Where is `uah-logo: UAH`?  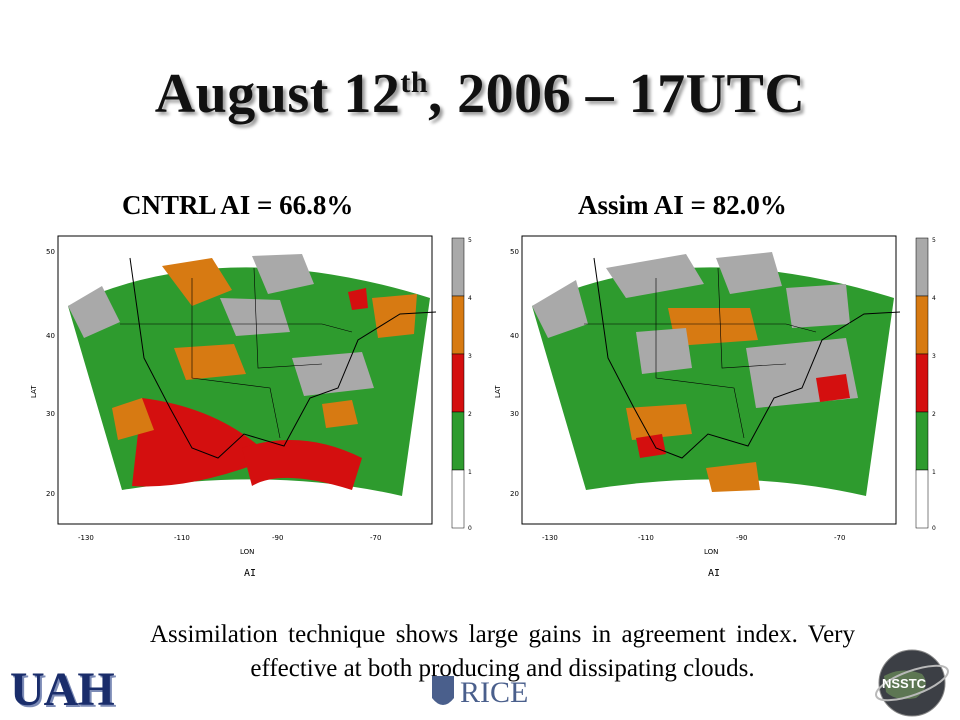
uah-logo: UAH is located at coordinates (62, 689).